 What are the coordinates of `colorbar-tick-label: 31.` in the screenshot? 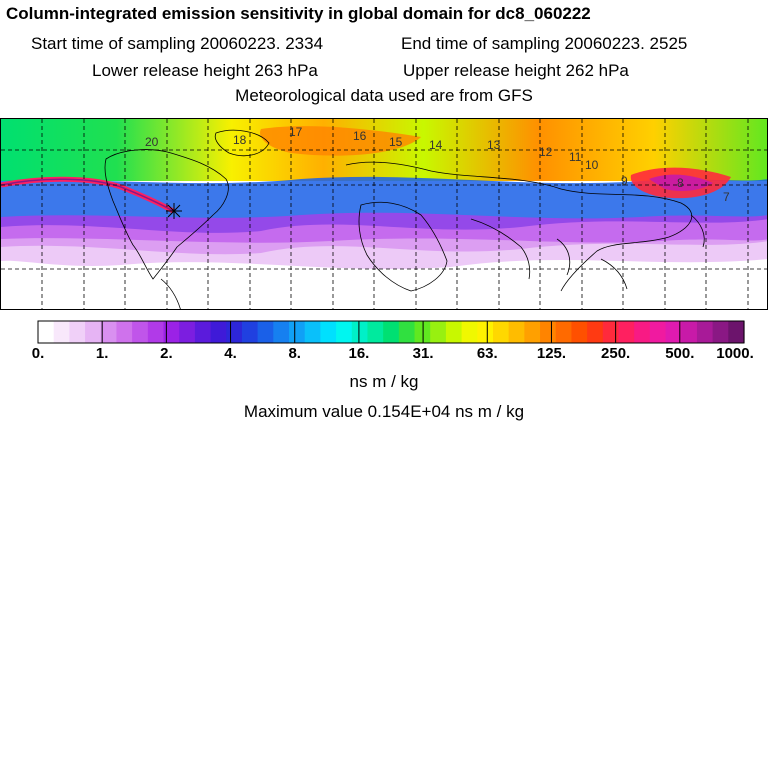 It's located at (423, 353).